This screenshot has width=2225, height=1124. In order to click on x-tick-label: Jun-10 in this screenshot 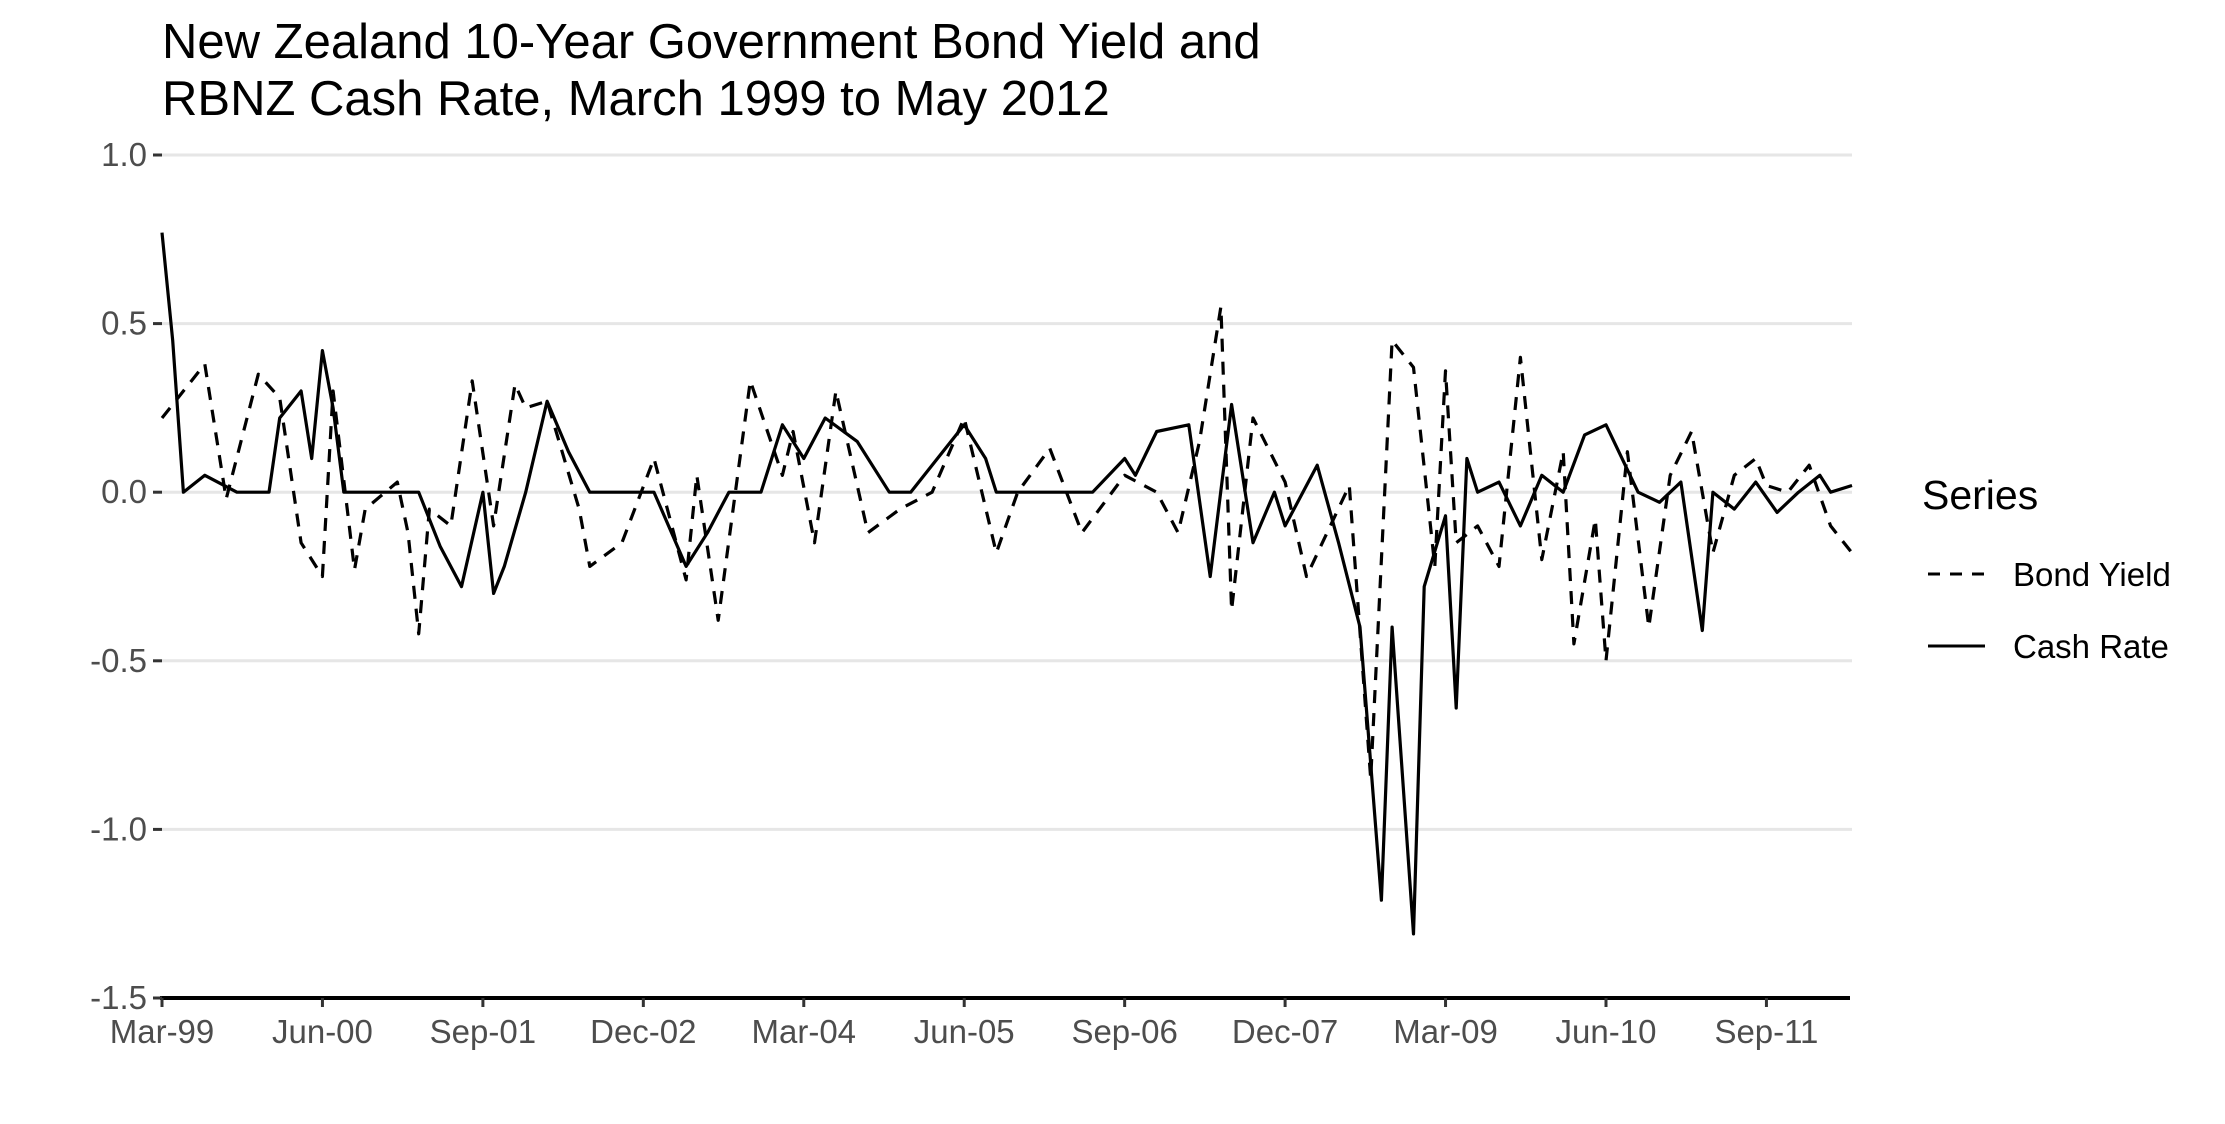, I will do `click(1606, 1031)`.